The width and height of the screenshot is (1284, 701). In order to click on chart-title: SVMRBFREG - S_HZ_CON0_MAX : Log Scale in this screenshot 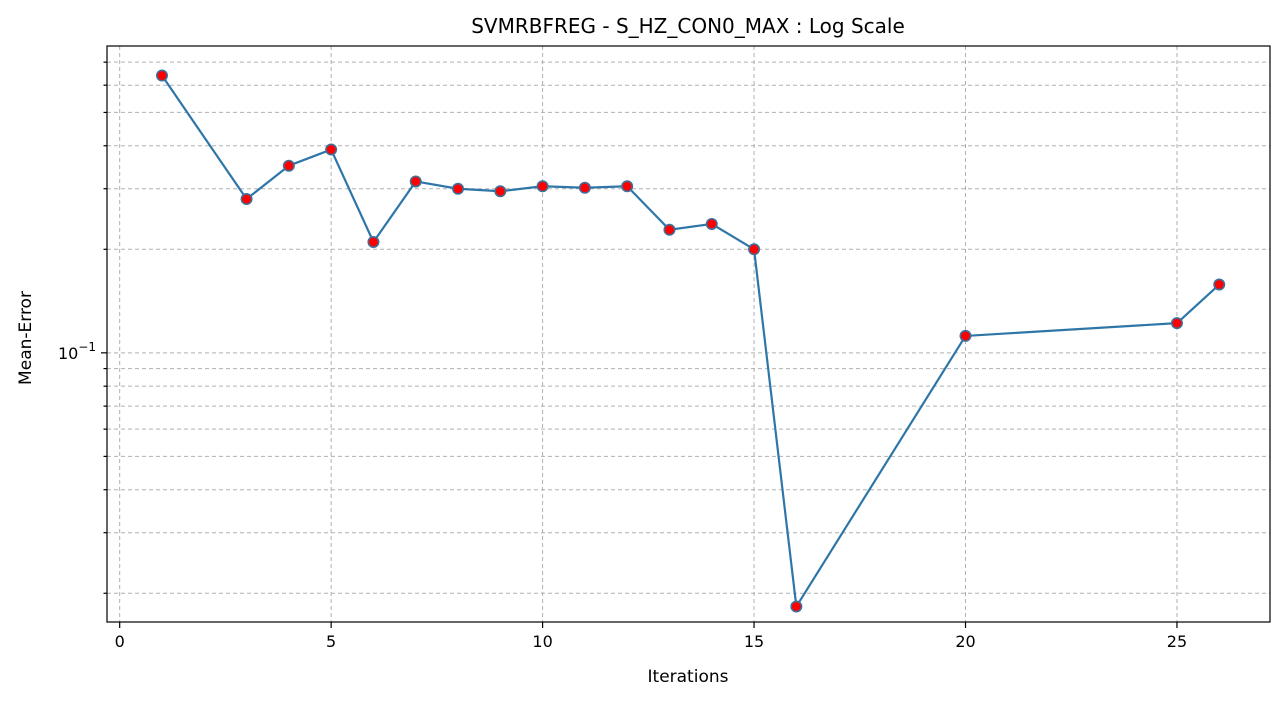, I will do `click(688, 26)`.